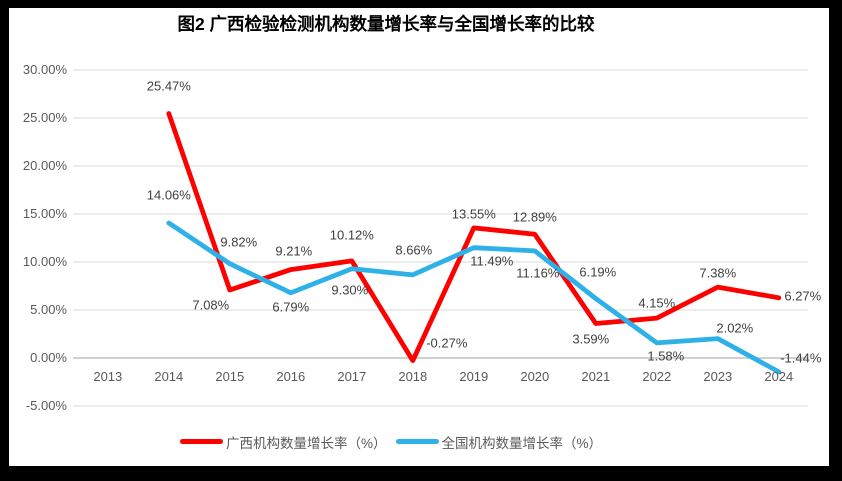 The height and width of the screenshot is (481, 842). Describe the element at coordinates (474, 376) in the screenshot. I see `x-tick-label: 2019` at that location.